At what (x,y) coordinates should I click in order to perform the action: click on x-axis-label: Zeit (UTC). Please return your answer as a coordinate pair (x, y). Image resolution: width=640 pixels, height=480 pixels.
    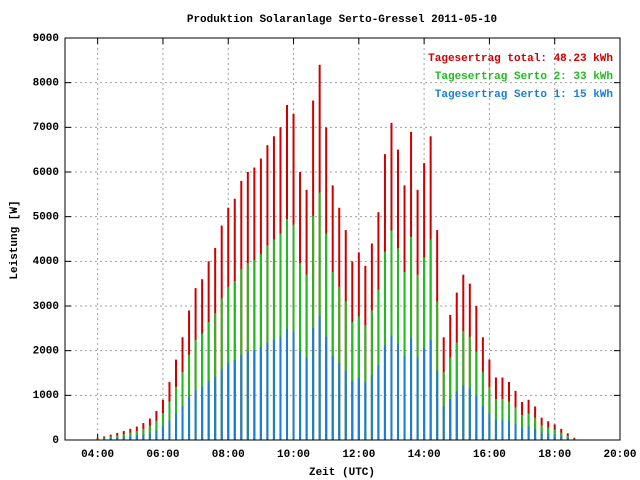
    Looking at the image, I should click on (342, 473).